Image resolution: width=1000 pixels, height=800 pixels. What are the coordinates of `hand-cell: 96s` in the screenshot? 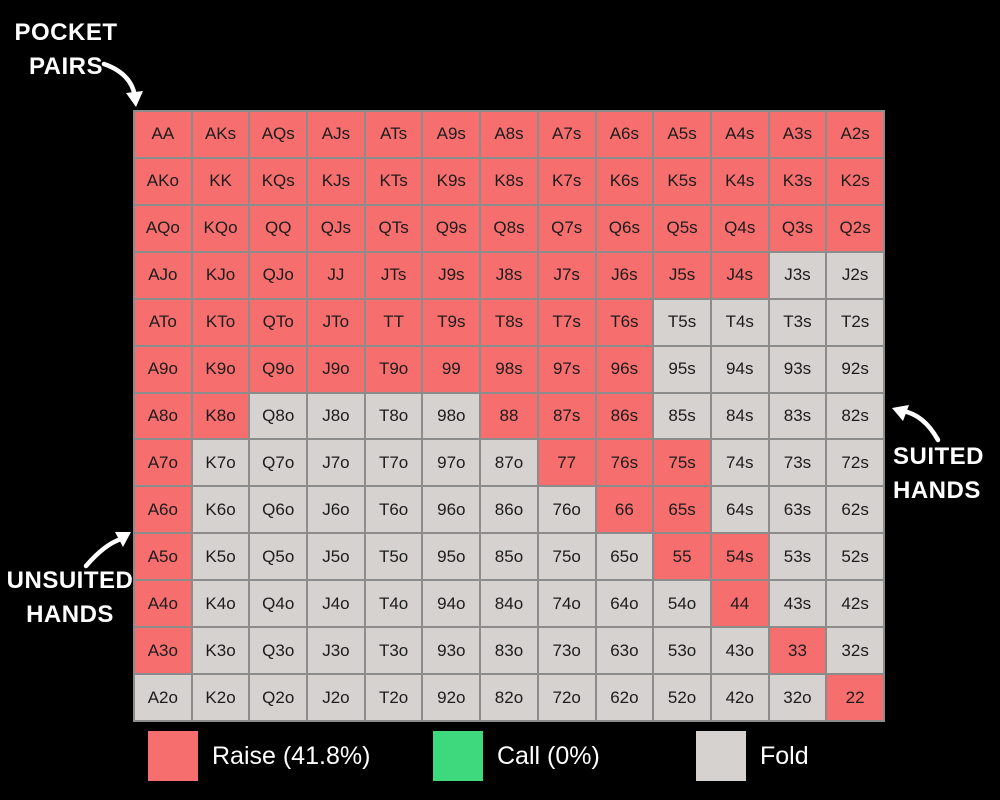 It's located at (624, 369).